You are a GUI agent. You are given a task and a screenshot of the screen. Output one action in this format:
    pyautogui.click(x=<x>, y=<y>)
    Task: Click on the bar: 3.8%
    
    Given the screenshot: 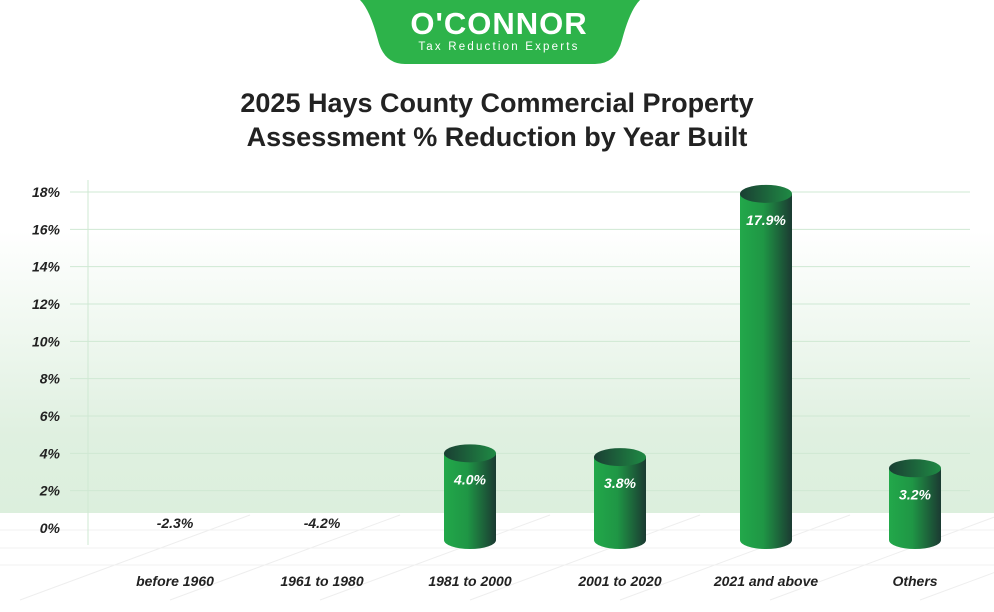 What is the action you would take?
    pyautogui.click(x=620, y=498)
    